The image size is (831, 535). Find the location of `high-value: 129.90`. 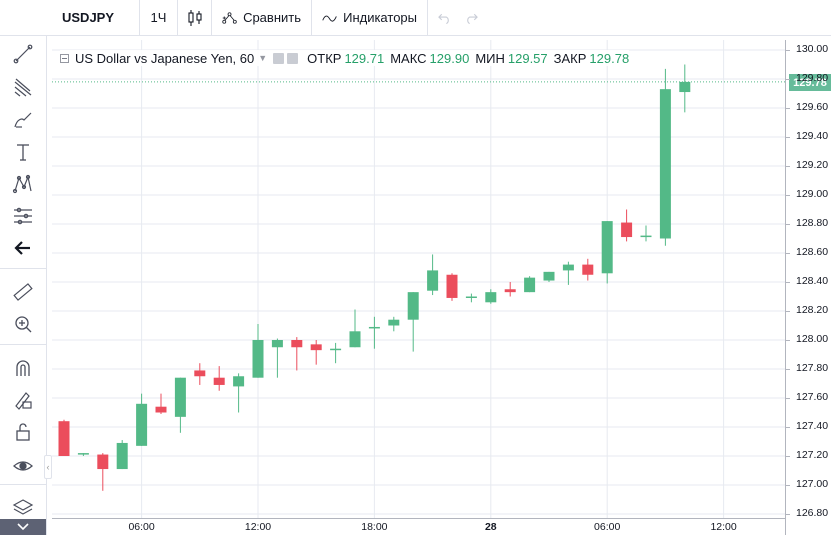

high-value: 129.90 is located at coordinates (449, 58).